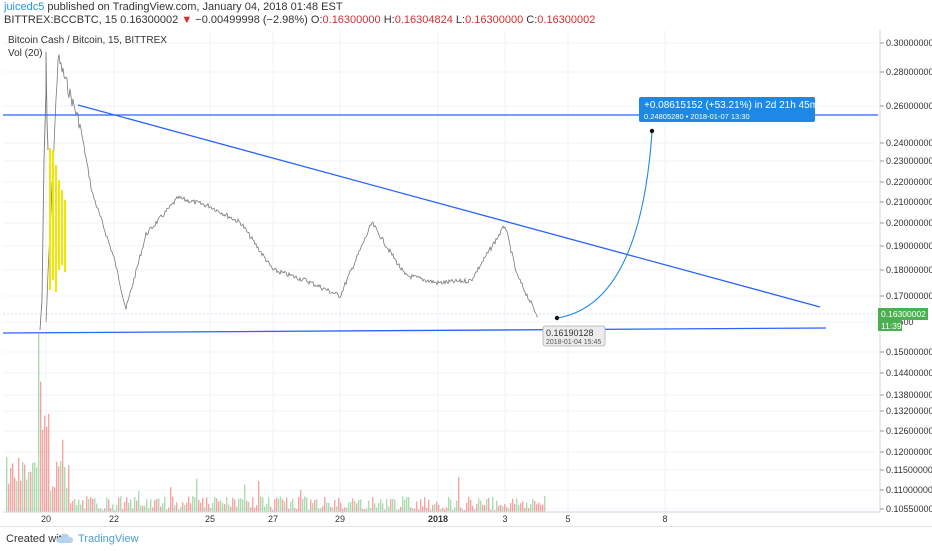 Image resolution: width=932 pixels, height=551 pixels. Describe the element at coordinates (532, 20) in the screenshot. I see `close-label: C:` at that location.